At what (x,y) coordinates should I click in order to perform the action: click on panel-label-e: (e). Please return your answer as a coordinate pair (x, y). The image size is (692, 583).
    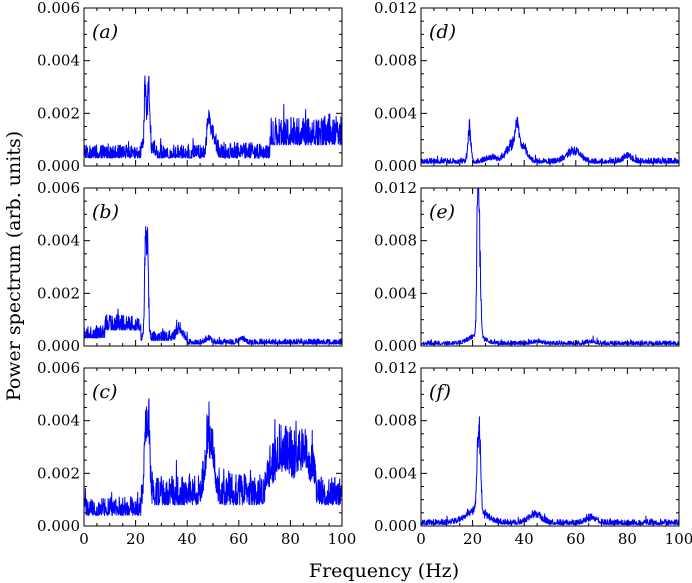
    Looking at the image, I should click on (442, 212).